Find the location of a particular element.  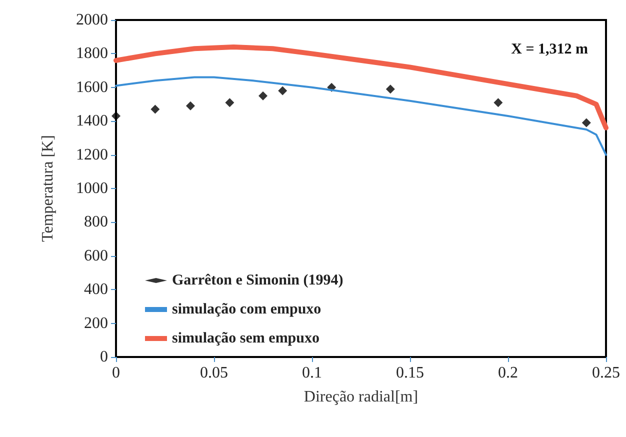

y-tick-label: 1600 is located at coordinates (92, 87).